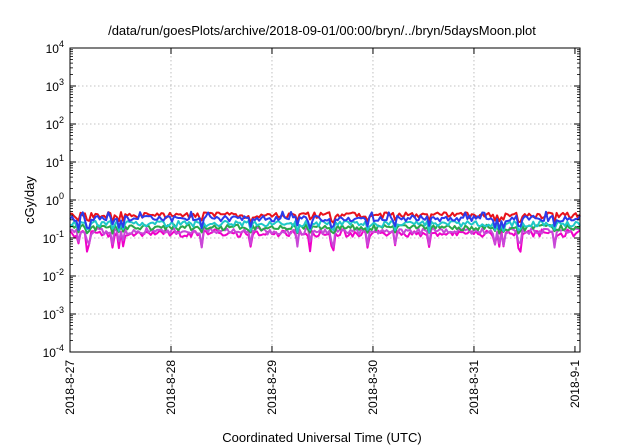 This screenshot has width=640, height=448. What do you see at coordinates (29, 200) in the screenshot?
I see `y-axis-label: cGy/day` at bounding box center [29, 200].